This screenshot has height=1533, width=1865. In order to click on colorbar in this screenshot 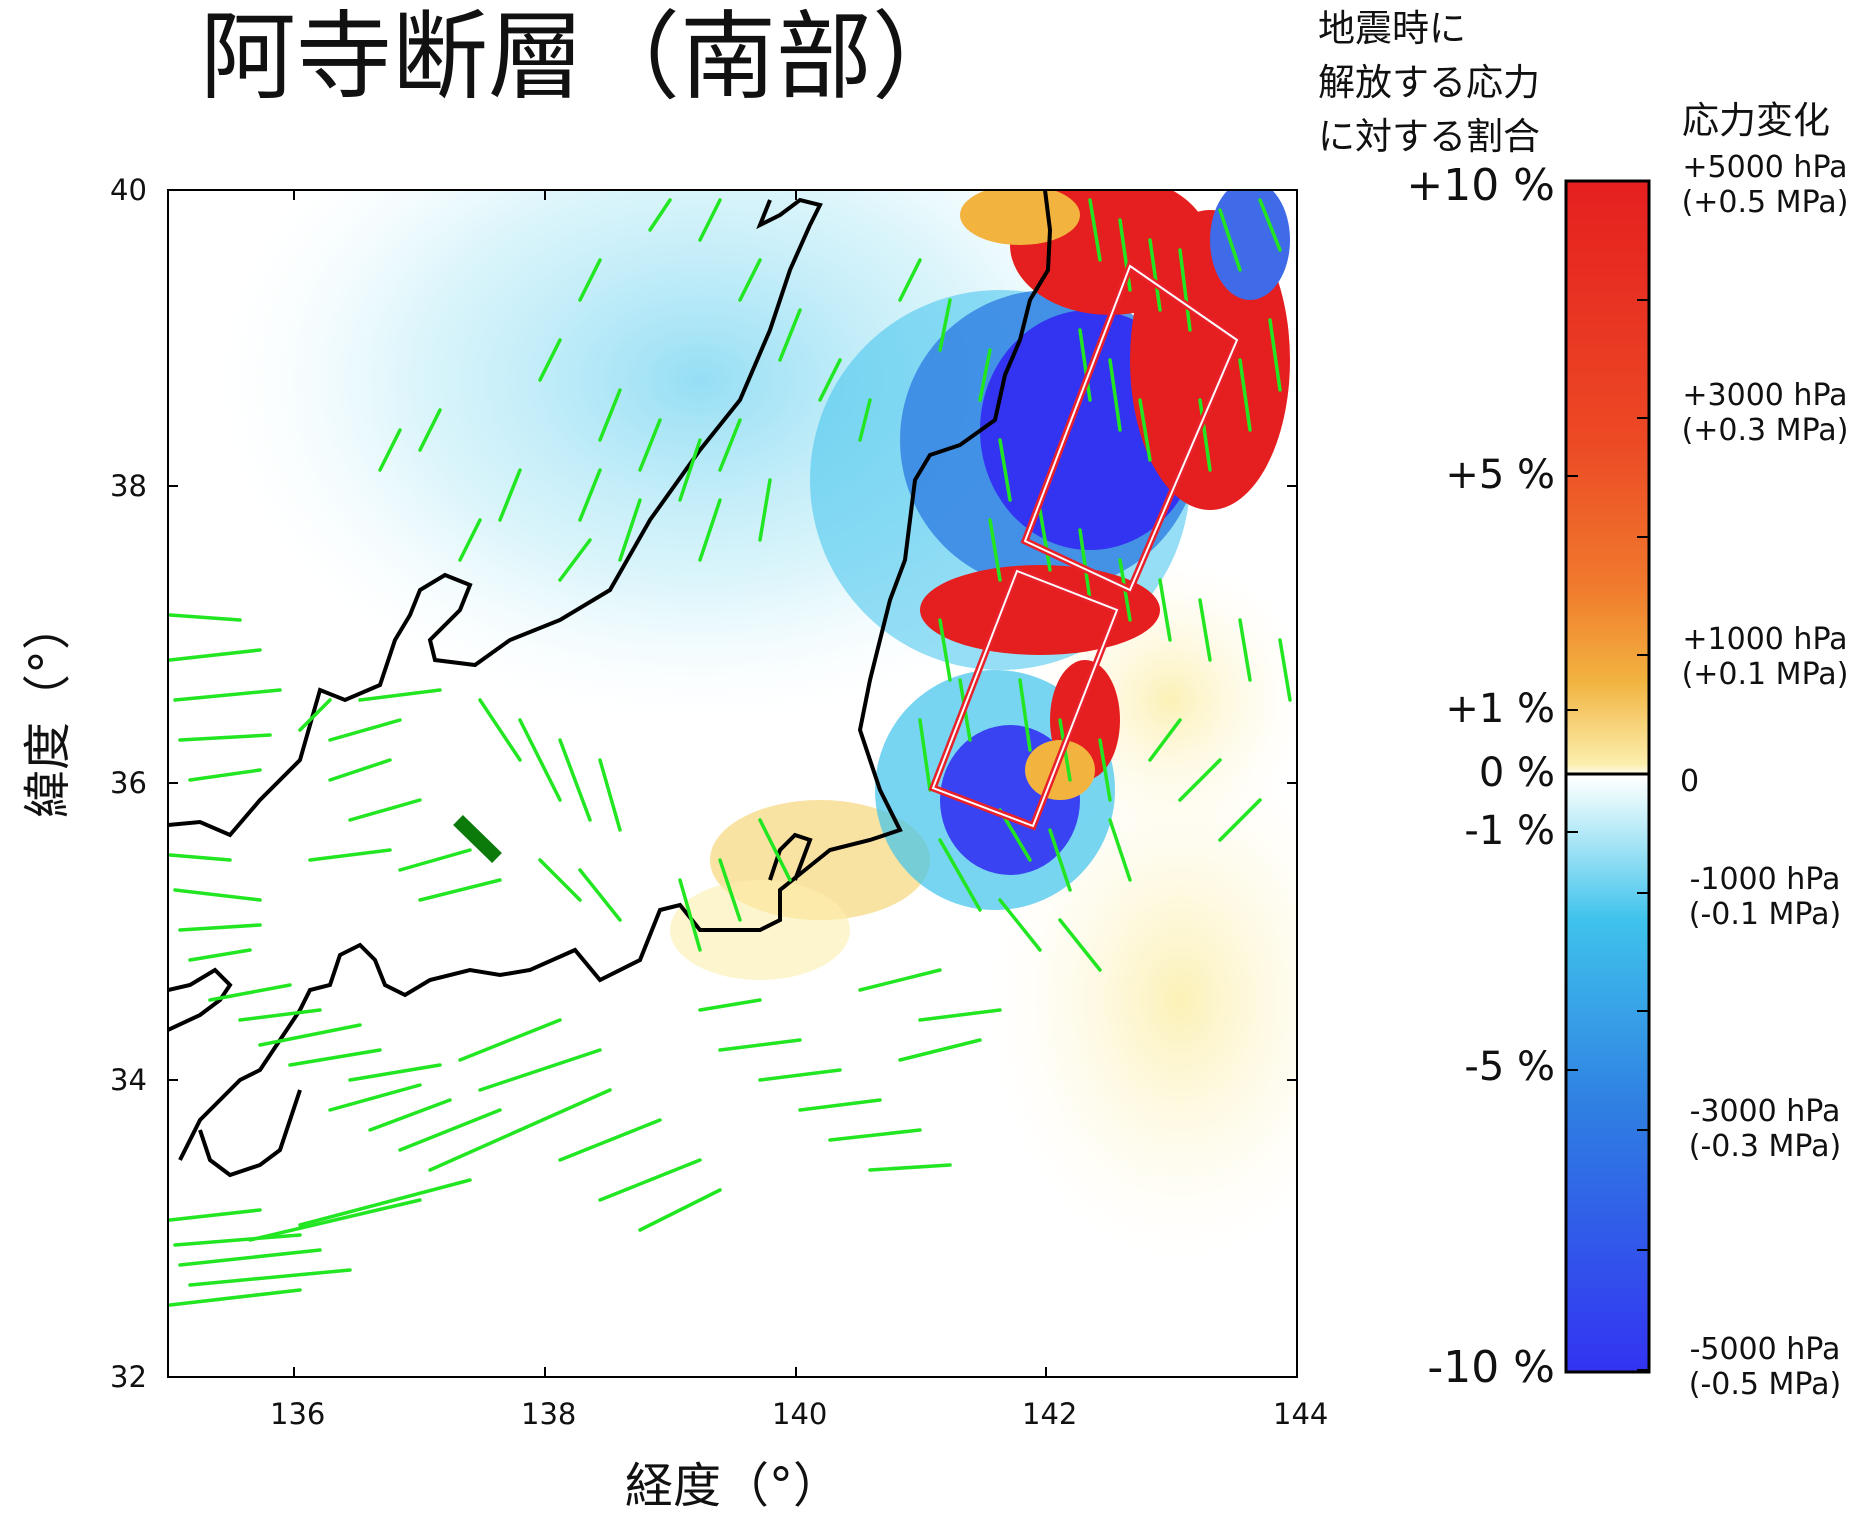, I will do `click(1607, 776)`.